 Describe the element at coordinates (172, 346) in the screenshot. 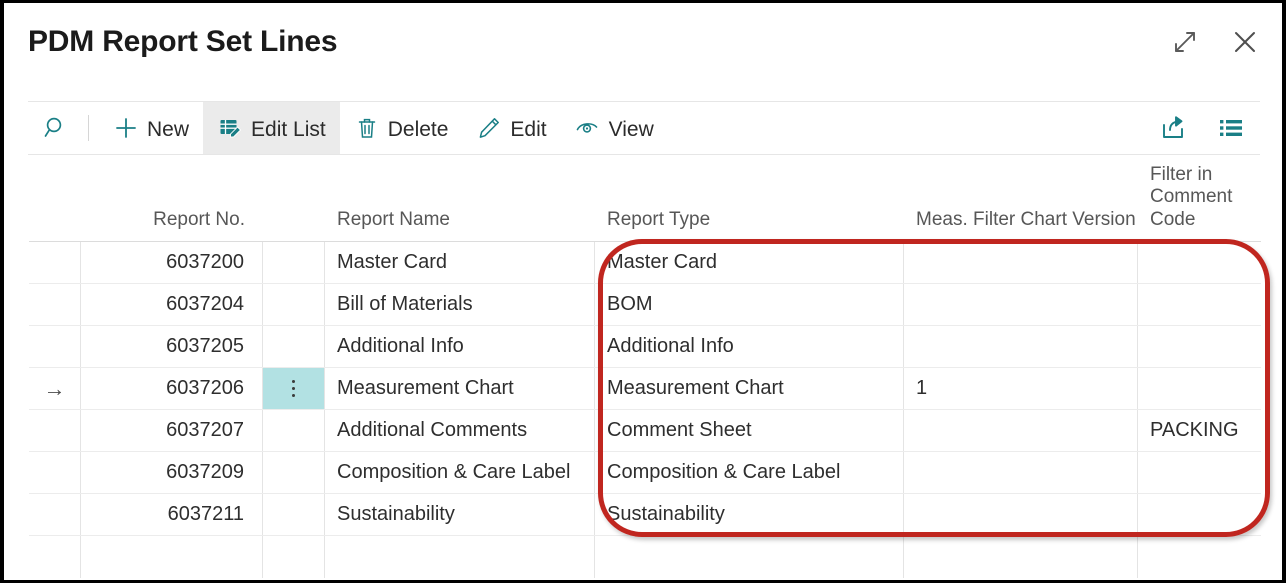

I see `cell-report-no: 6037205` at that location.